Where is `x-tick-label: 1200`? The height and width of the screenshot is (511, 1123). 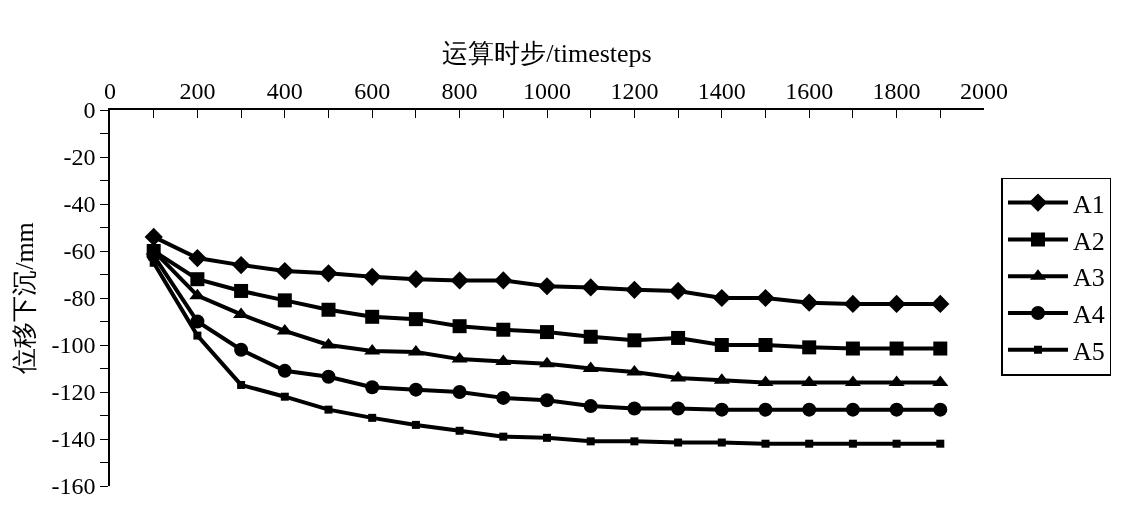
x-tick-label: 1200 is located at coordinates (634, 90).